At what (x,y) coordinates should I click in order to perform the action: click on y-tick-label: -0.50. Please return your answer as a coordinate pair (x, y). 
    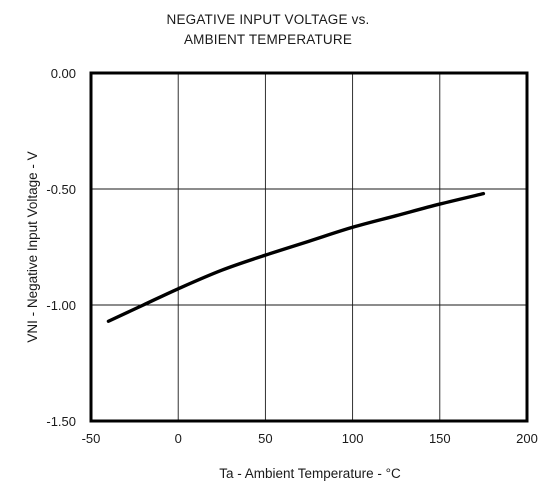
    Looking at the image, I should click on (61, 189).